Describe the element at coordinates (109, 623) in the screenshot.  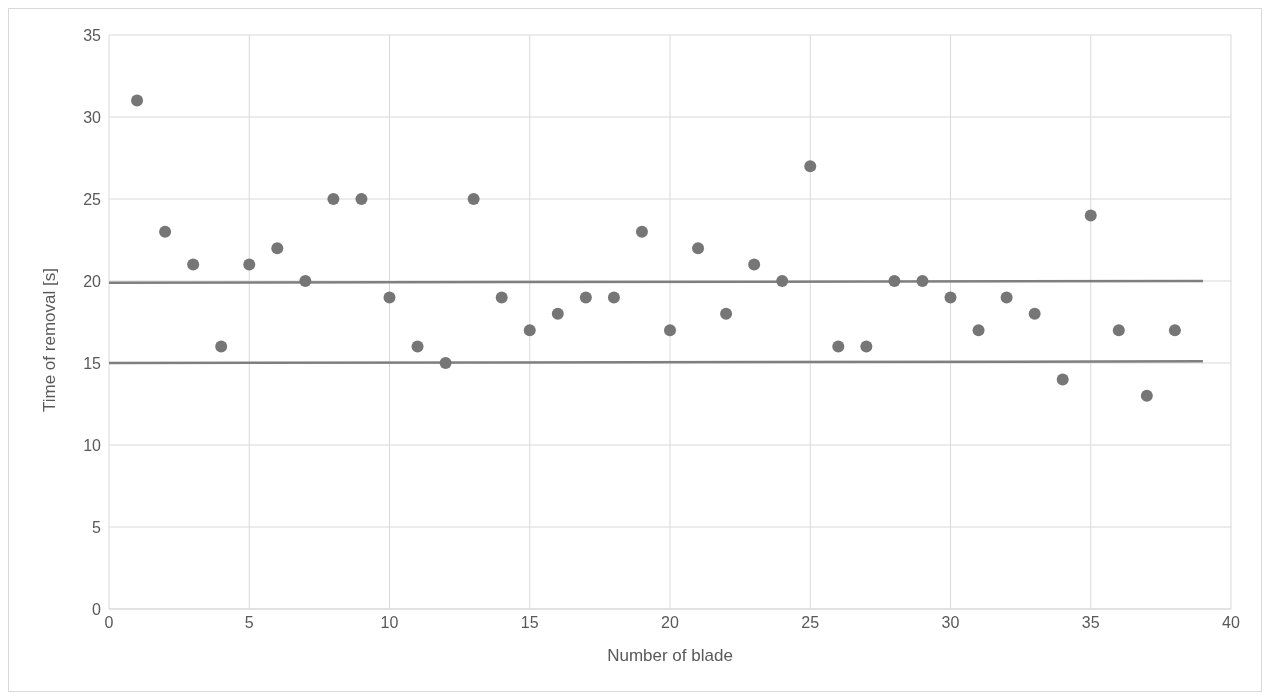
I see `x-tick-label: 0` at that location.